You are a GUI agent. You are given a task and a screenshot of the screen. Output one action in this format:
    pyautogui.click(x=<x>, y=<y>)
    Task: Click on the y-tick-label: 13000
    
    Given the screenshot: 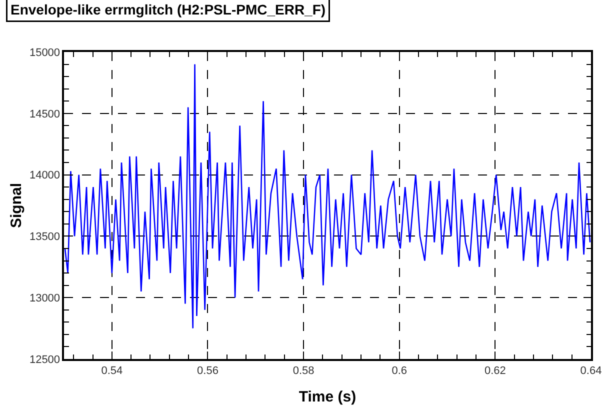 What is the action you would take?
    pyautogui.click(x=44, y=298)
    